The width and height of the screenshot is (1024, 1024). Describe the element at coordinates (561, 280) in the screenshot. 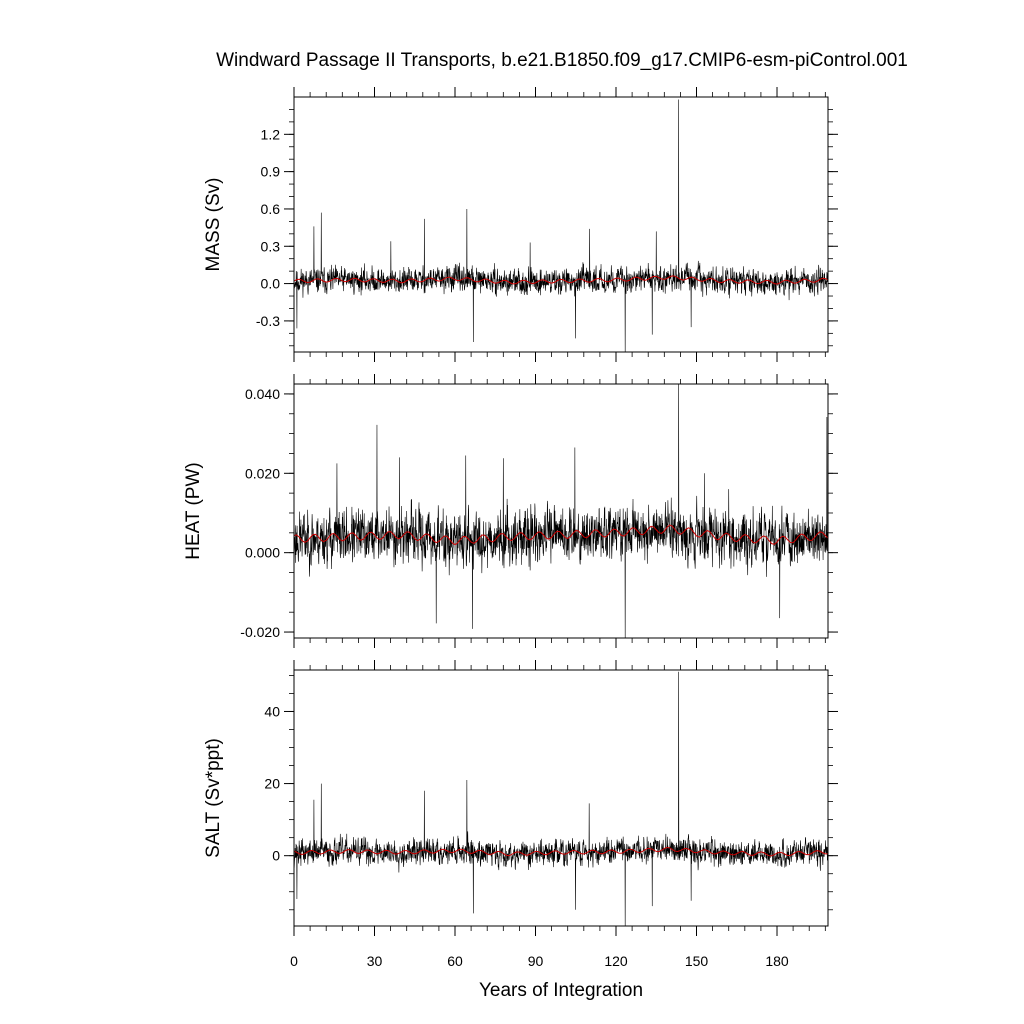

I see `series-line-smoothed-mass` at that location.